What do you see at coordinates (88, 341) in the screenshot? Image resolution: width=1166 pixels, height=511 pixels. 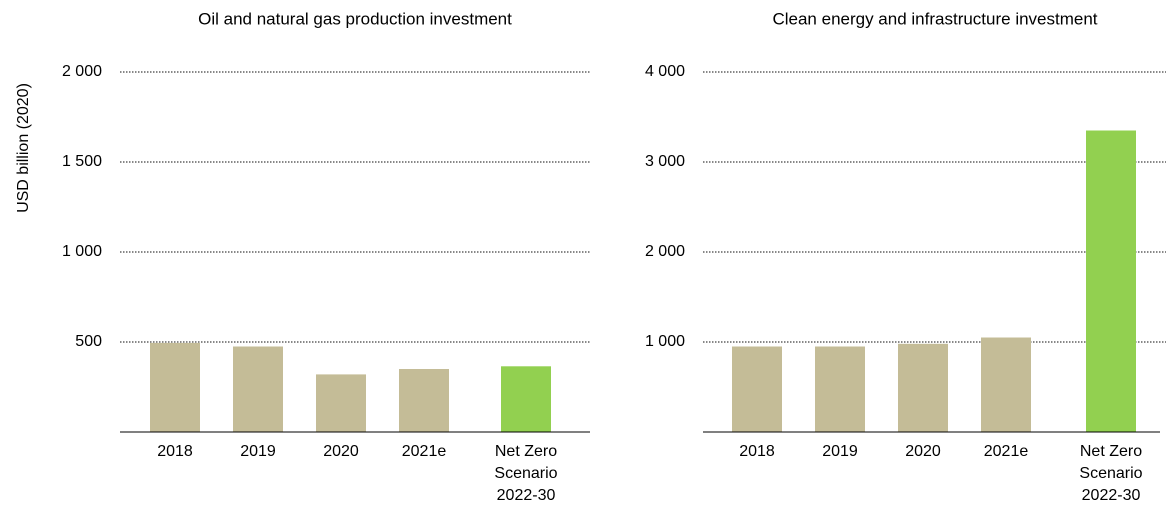 I see `y-tick-label: 500` at bounding box center [88, 341].